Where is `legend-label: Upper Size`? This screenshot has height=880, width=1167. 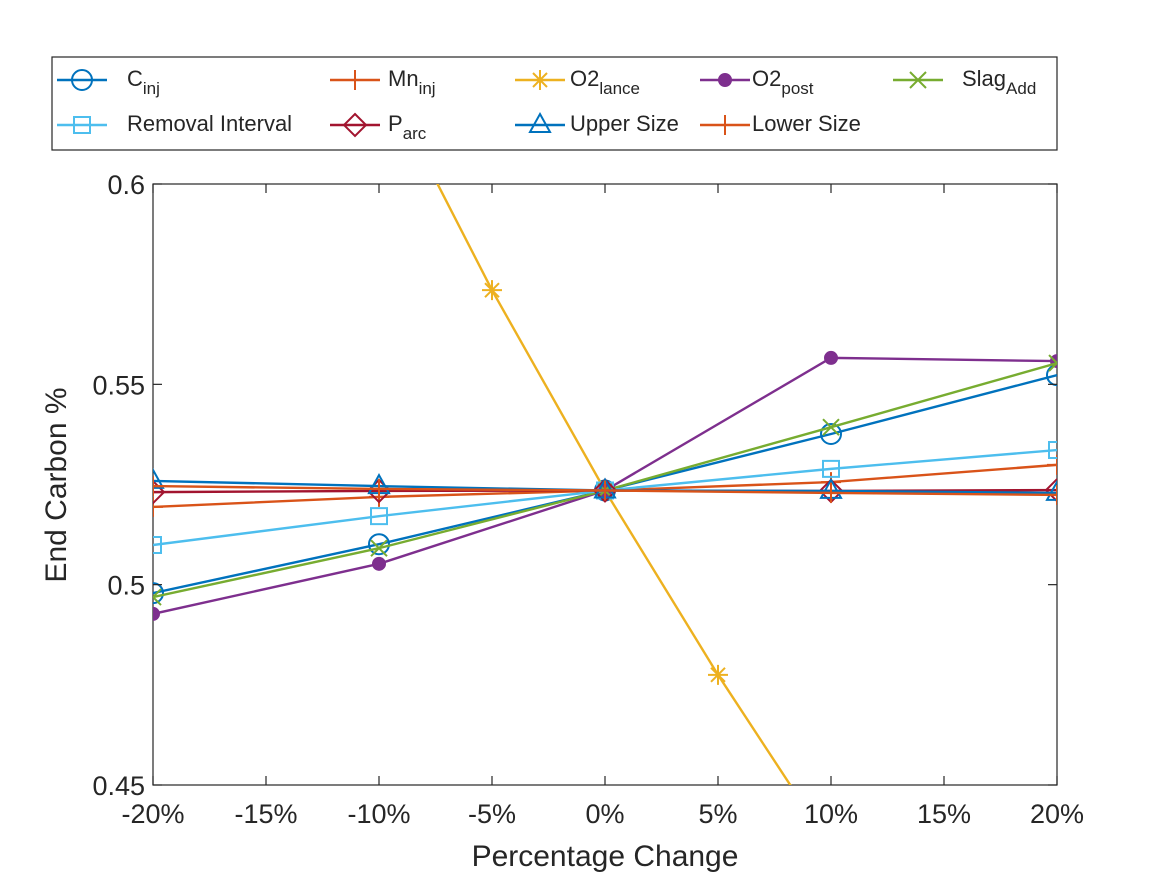
legend-label: Upper Size is located at coordinates (624, 123).